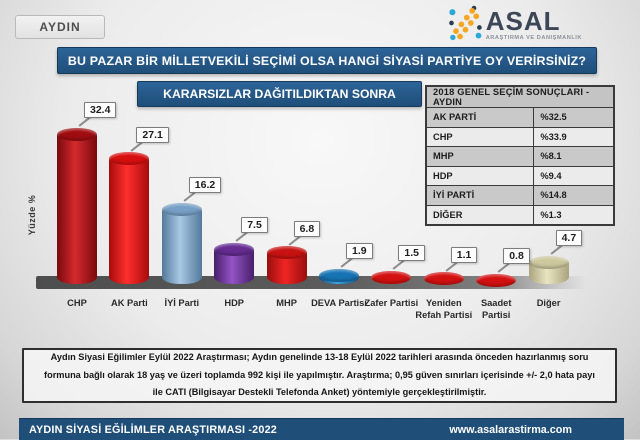 The image size is (640, 440). Describe the element at coordinates (234, 303) in the screenshot. I see `category-label: HDP` at that location.